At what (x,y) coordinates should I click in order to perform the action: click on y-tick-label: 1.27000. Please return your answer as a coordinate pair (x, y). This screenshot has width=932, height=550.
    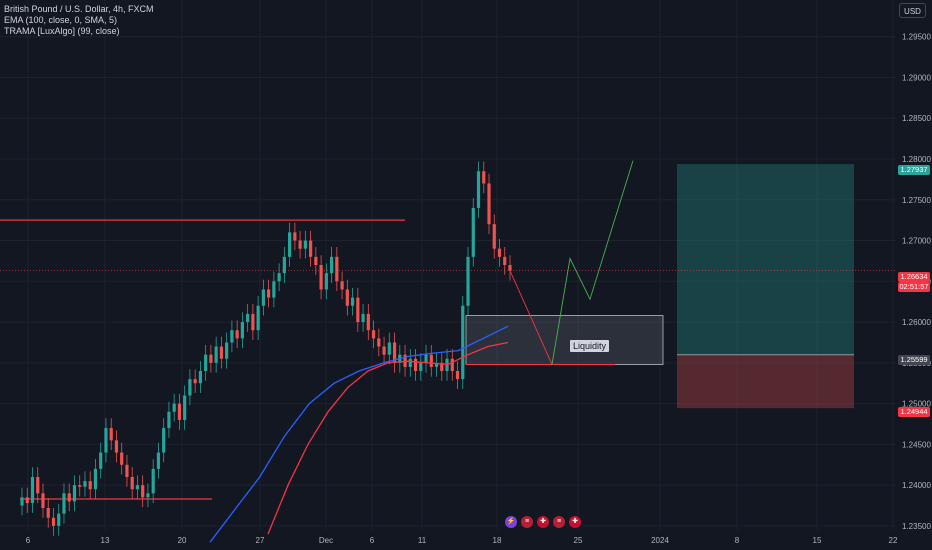
    Looking at the image, I should click on (916, 241).